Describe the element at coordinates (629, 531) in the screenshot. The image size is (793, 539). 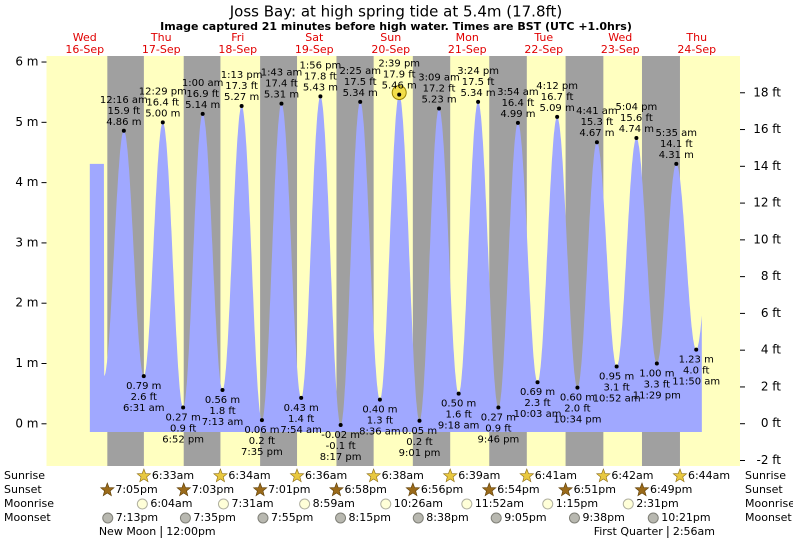
I see `moon-phase-name: First Quarter` at that location.